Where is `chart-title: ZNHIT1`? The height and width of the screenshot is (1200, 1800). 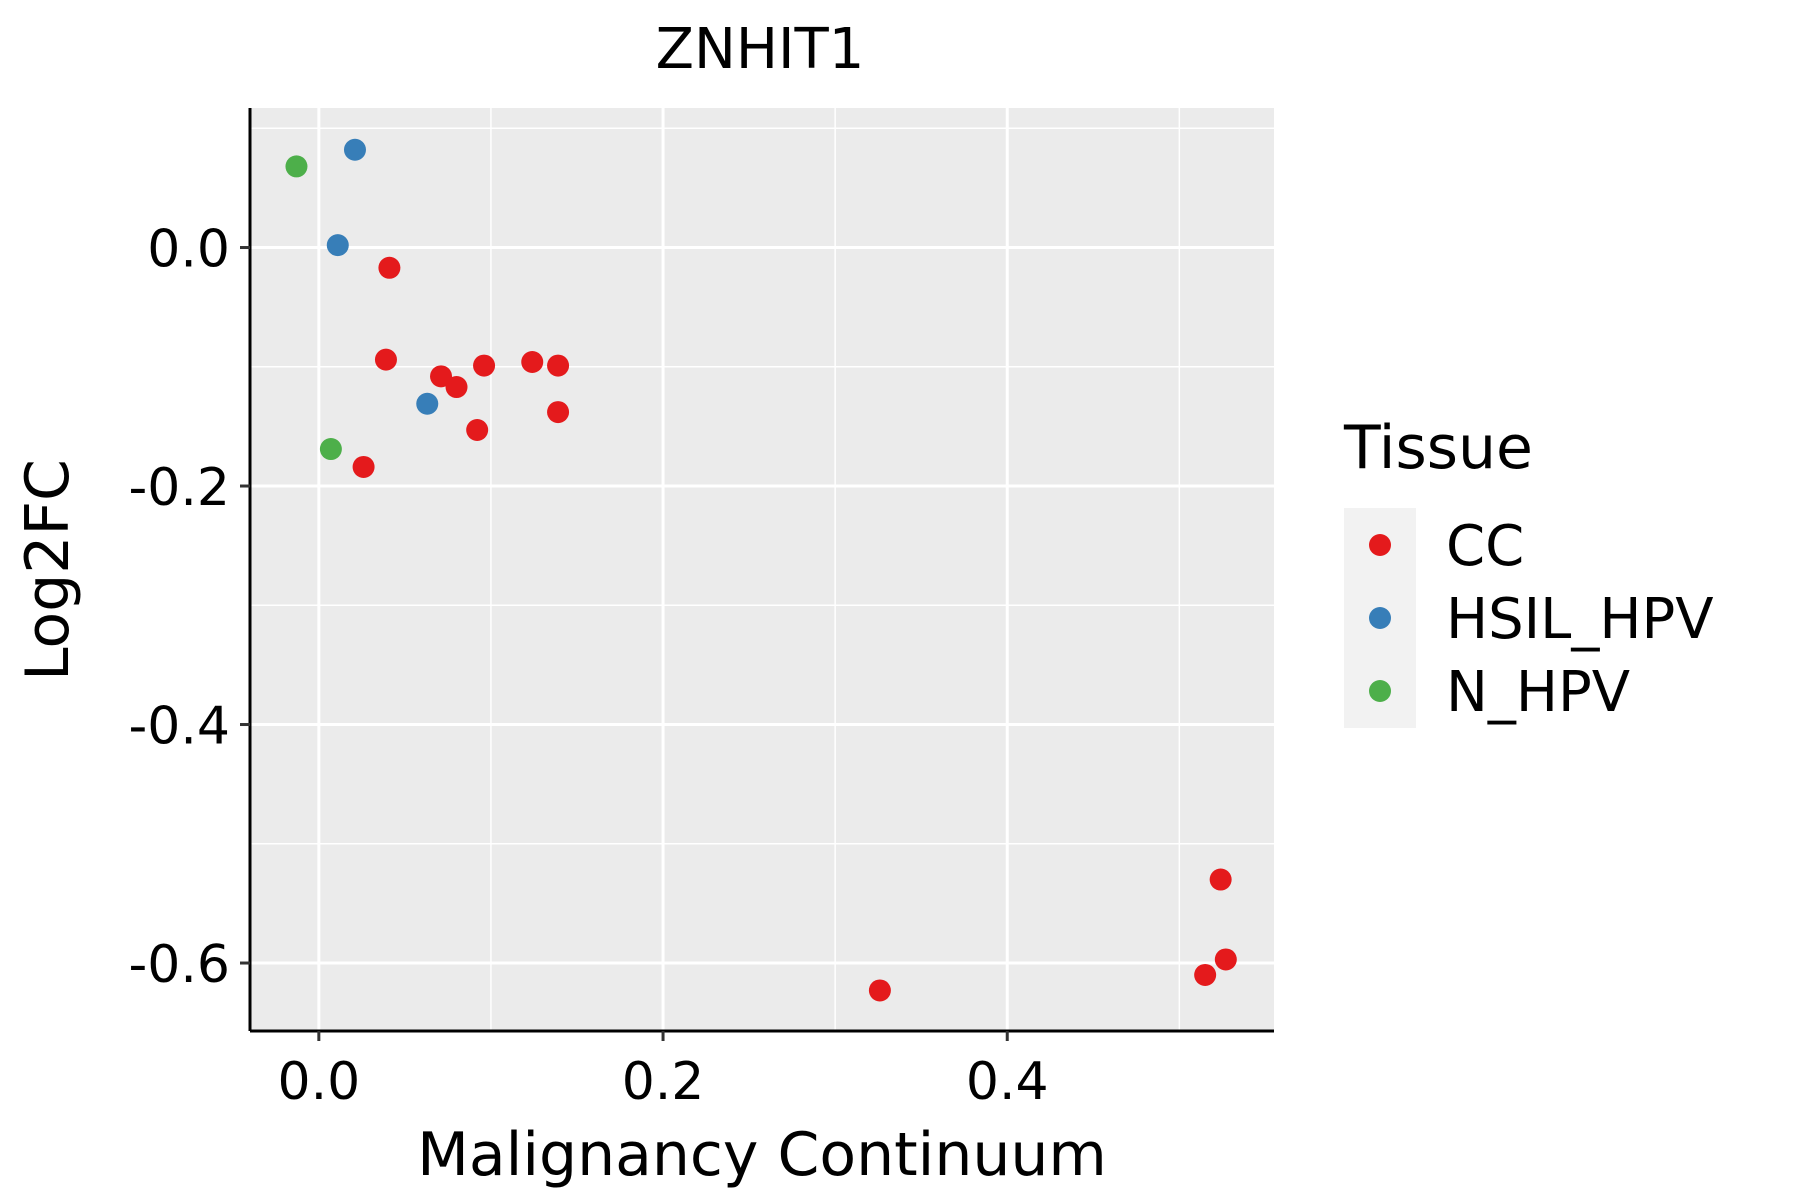 chart-title: ZNHIT1 is located at coordinates (760, 49).